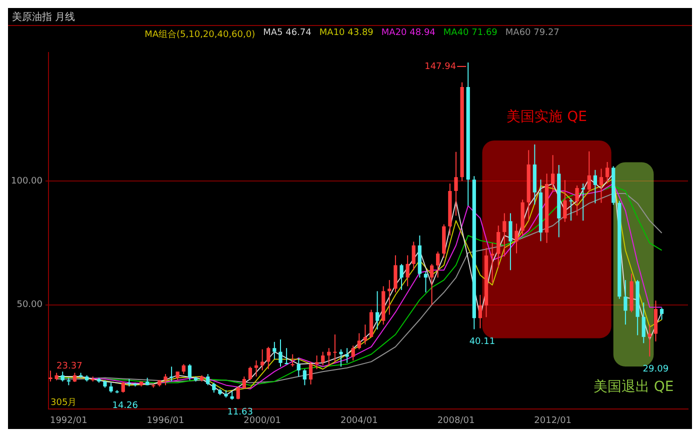 This screenshot has height=433, width=700. What do you see at coordinates (63, 403) in the screenshot?
I see `annotation: 305月` at bounding box center [63, 403].